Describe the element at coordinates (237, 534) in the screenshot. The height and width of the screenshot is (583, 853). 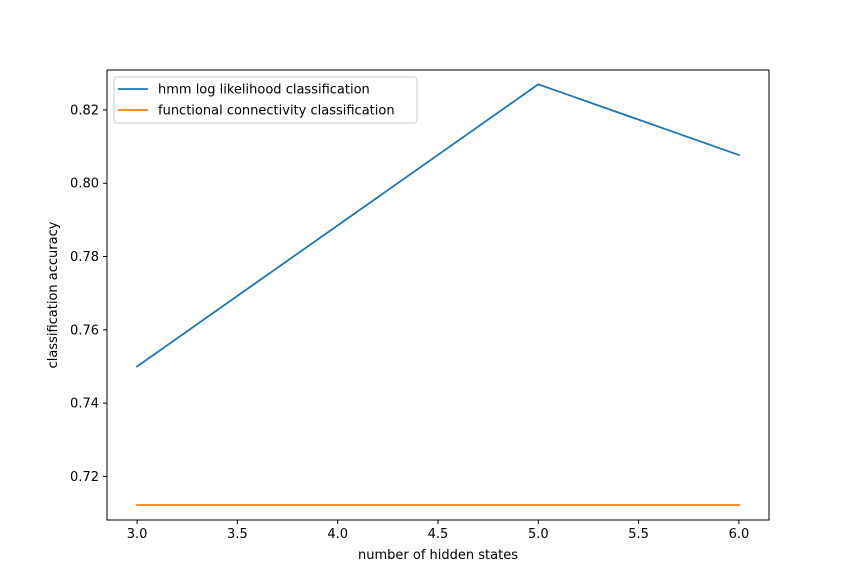
I see `x-tick-label: 3.5` at that location.